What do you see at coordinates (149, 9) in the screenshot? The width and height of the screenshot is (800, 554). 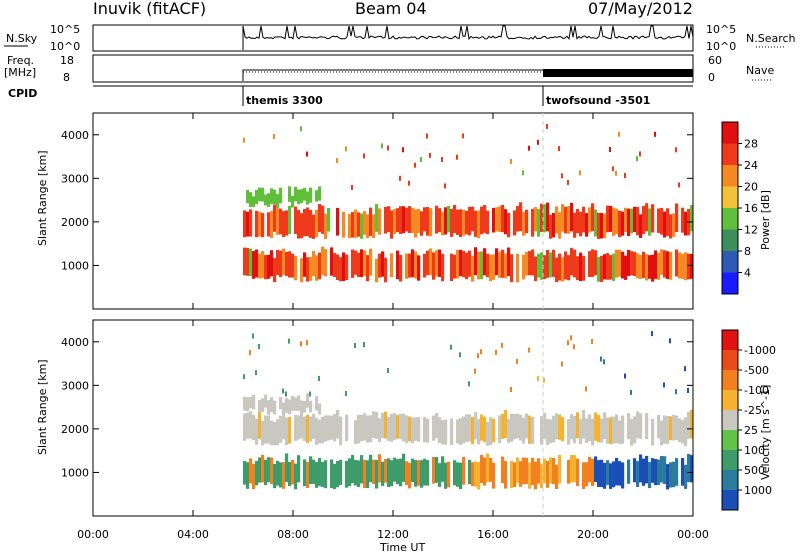 I see `station-title: Inuvik (fitACF)` at bounding box center [149, 9].